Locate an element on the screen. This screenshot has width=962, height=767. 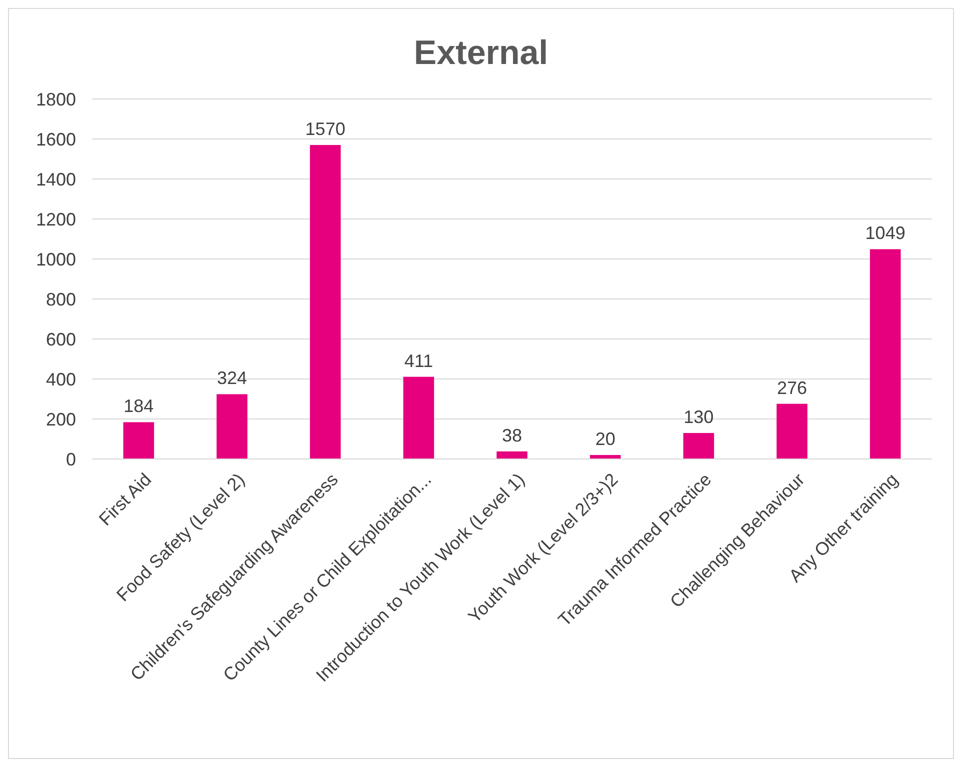
data-label: 1049 is located at coordinates (885, 233).